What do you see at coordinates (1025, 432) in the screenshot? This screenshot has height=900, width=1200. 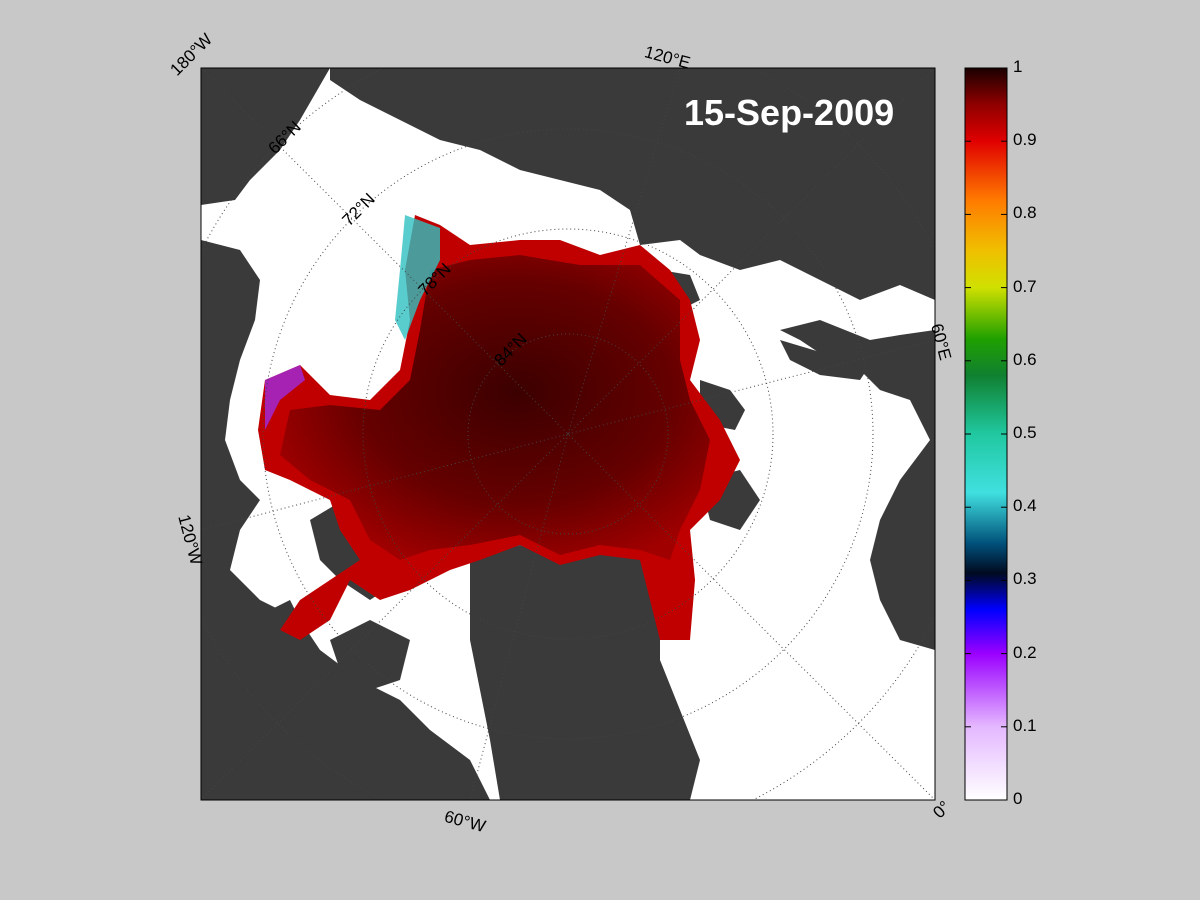 I see `colorbar-tick-label: 0.5` at bounding box center [1025, 432].